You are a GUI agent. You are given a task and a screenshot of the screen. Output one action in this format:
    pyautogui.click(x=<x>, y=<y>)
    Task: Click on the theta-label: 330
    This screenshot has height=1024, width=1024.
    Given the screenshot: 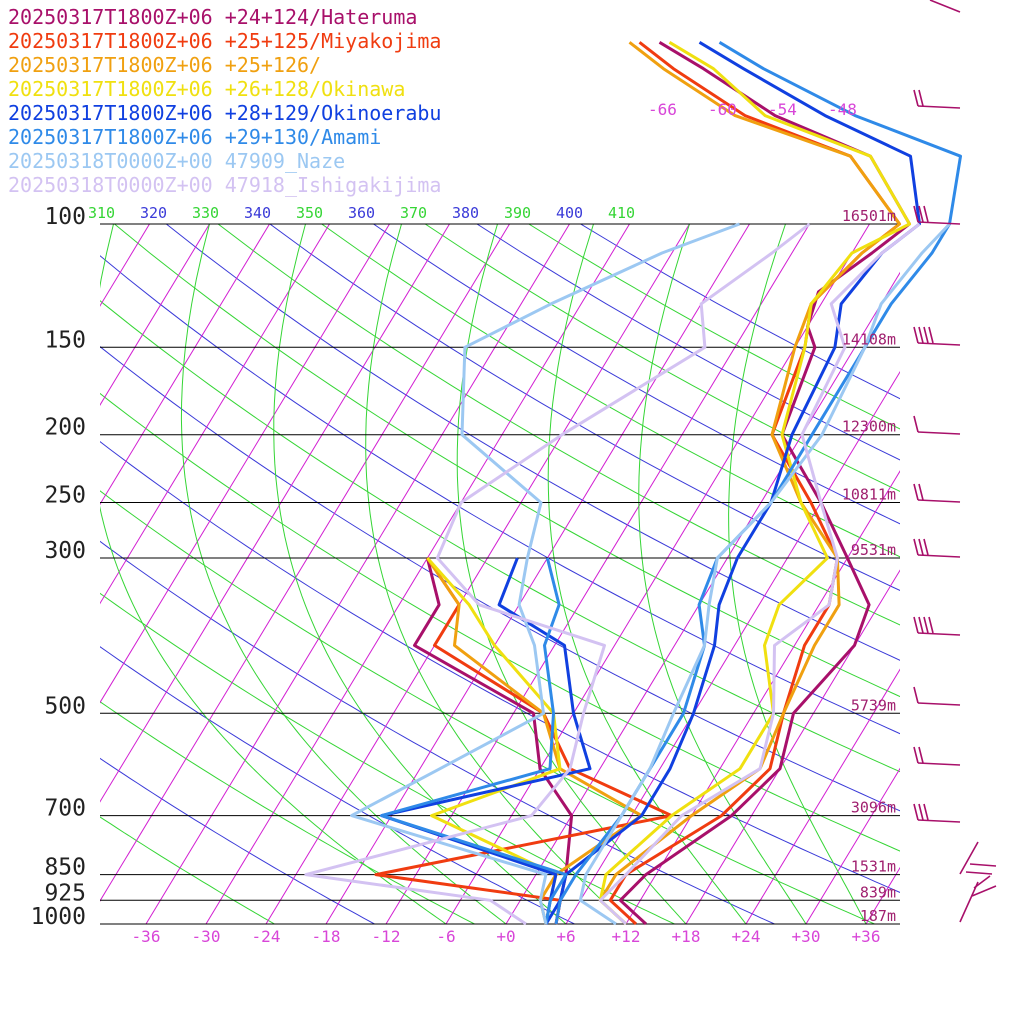 What is the action you would take?
    pyautogui.click(x=205, y=213)
    